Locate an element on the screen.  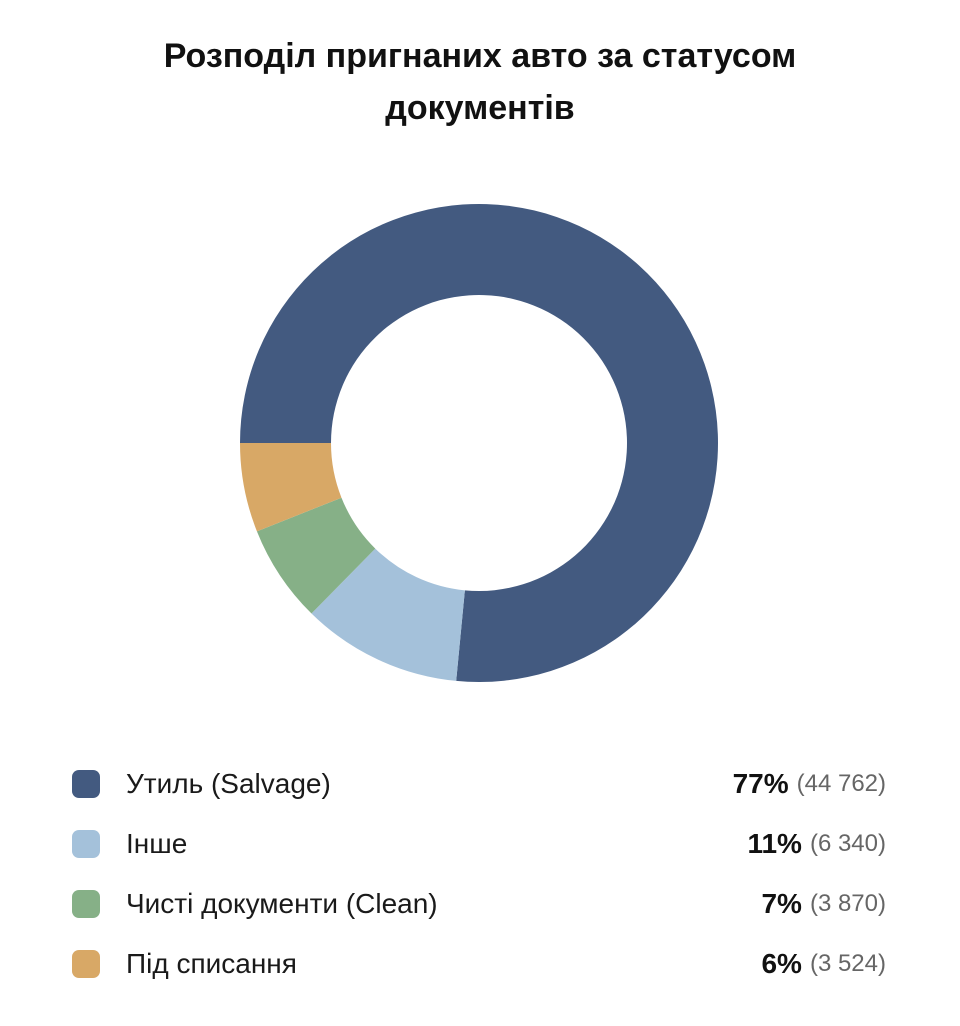
legend-count: (3 524) is located at coordinates (847, 963).